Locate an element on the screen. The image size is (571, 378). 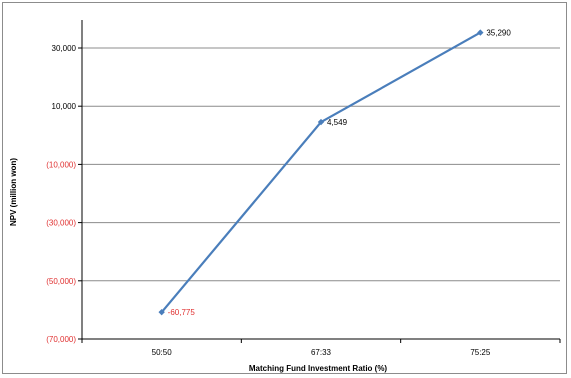
y-tick-label: 30,000 is located at coordinates (64, 48).